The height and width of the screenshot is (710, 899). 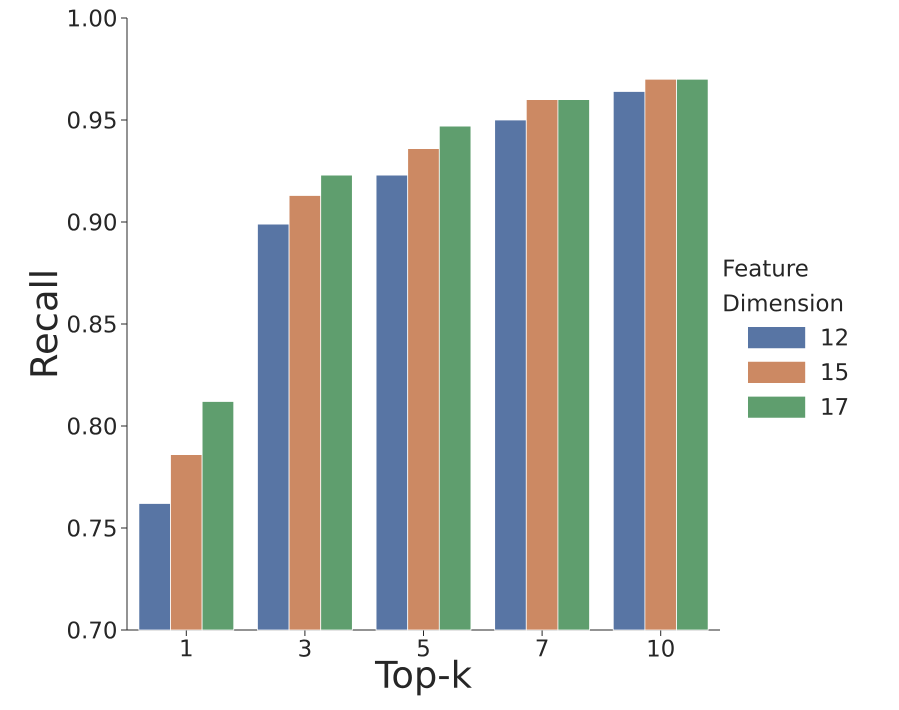 What do you see at coordinates (92, 630) in the screenshot?
I see `y-tick-label: 0.70` at bounding box center [92, 630].